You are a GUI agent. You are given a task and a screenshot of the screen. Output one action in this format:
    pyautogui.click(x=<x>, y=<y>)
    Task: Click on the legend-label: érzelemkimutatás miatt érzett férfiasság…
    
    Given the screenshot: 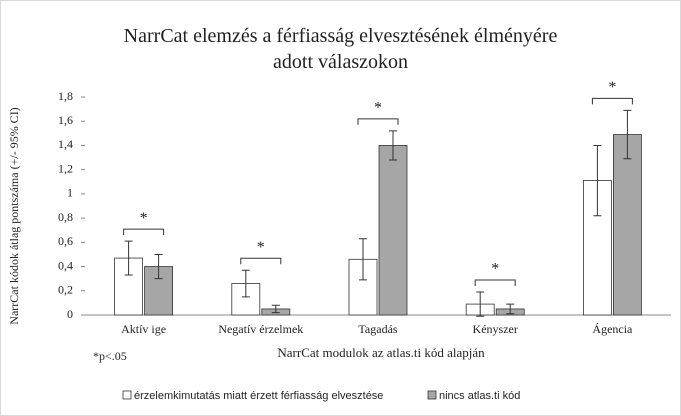 What is the action you would take?
    pyautogui.click(x=258, y=396)
    